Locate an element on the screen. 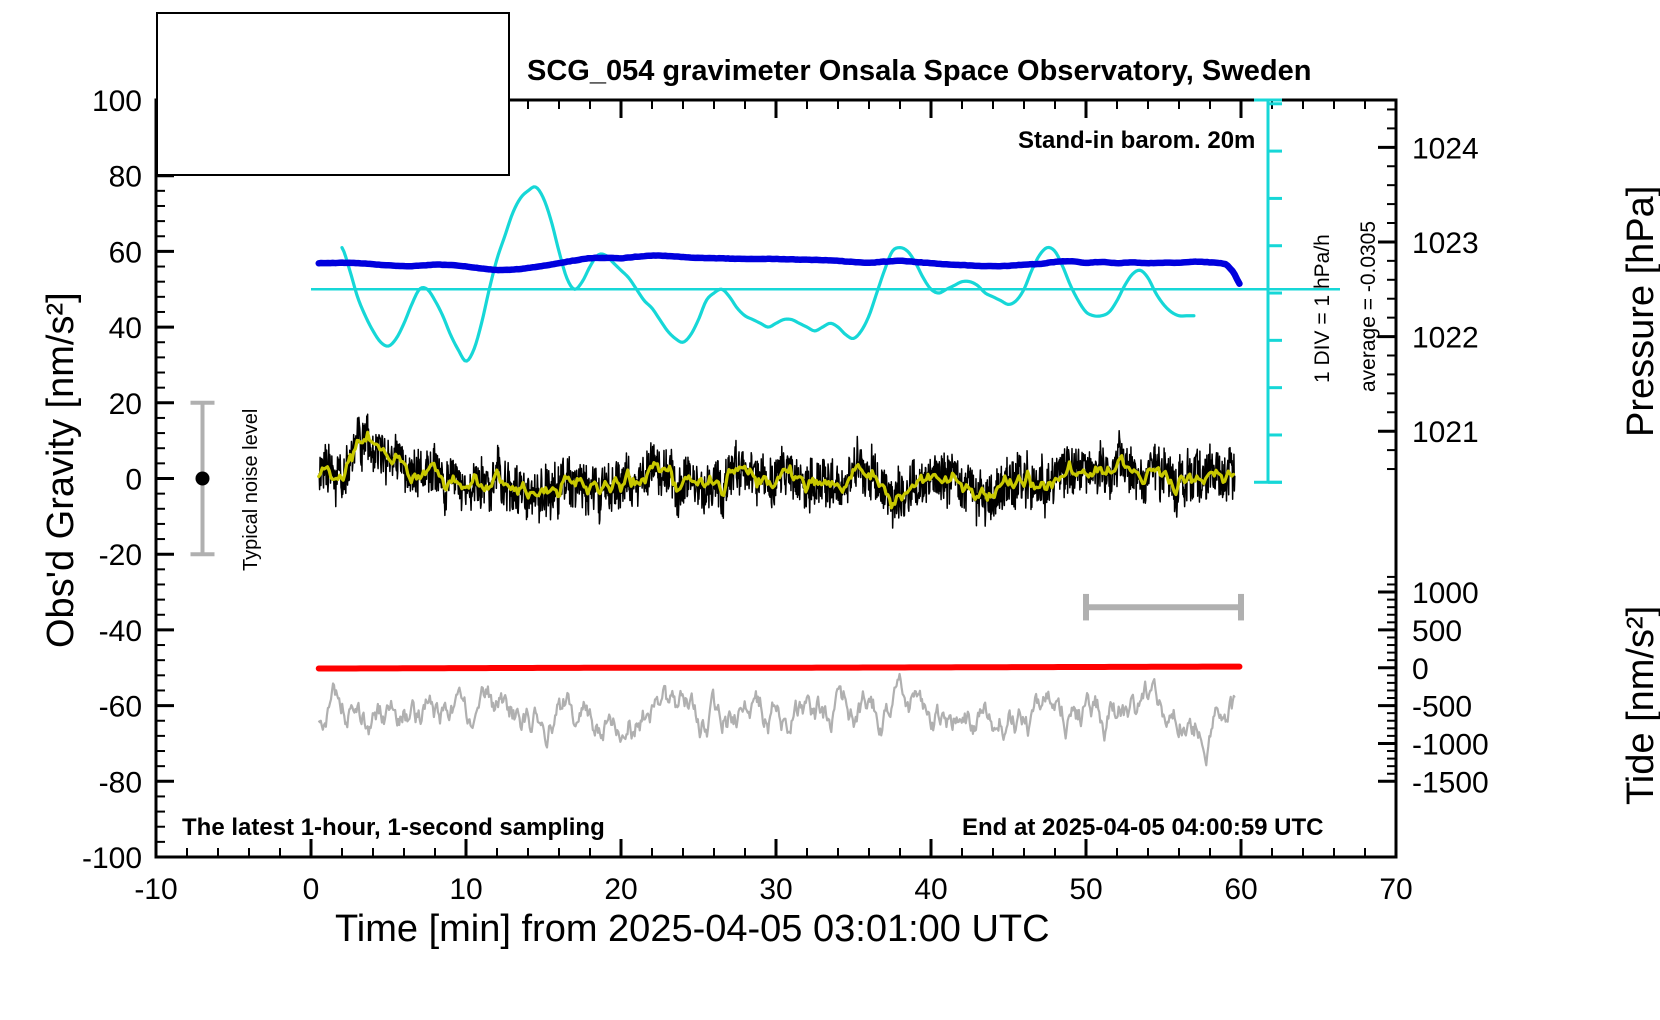 Image resolution: width=1660 pixels, height=1020 pixels. right-tide-tick-label: 1000 is located at coordinates (1445, 593).